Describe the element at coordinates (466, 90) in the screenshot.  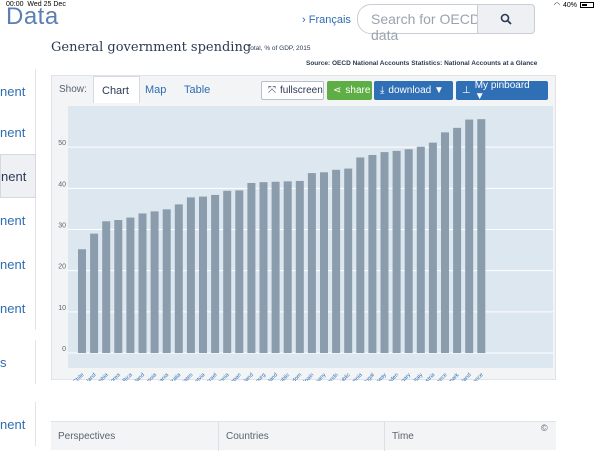
I see `pin-icon: ⊥` at that location.